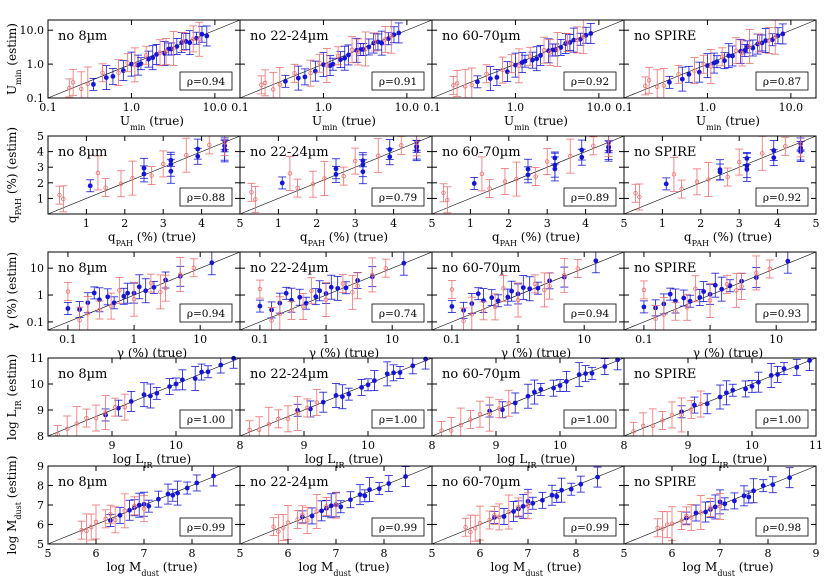 Image resolution: width=830 pixels, height=581 pixels. Describe the element at coordinates (152, 461) in the screenshot. I see `xlabel-lir: log LIR (true)` at that location.